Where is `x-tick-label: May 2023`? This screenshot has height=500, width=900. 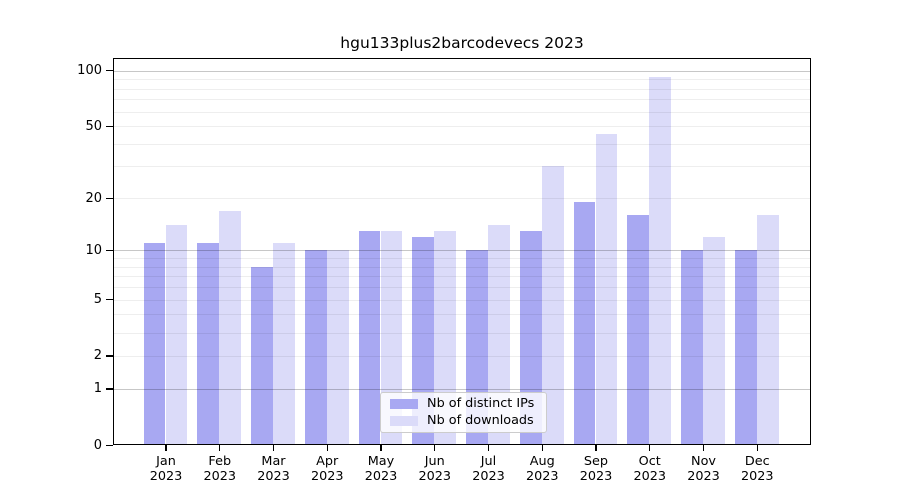
x-tick-label: May 2023 is located at coordinates (381, 469).